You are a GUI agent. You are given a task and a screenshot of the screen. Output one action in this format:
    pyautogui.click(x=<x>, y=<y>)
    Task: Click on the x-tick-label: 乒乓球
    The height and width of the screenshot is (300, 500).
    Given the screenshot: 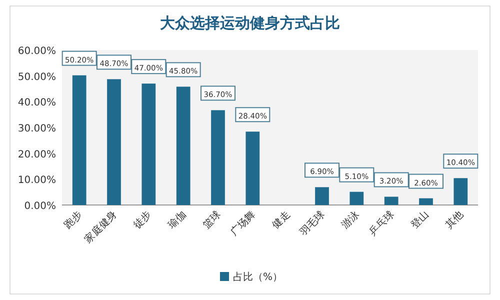 What is the action you would take?
    pyautogui.click(x=381, y=223)
    